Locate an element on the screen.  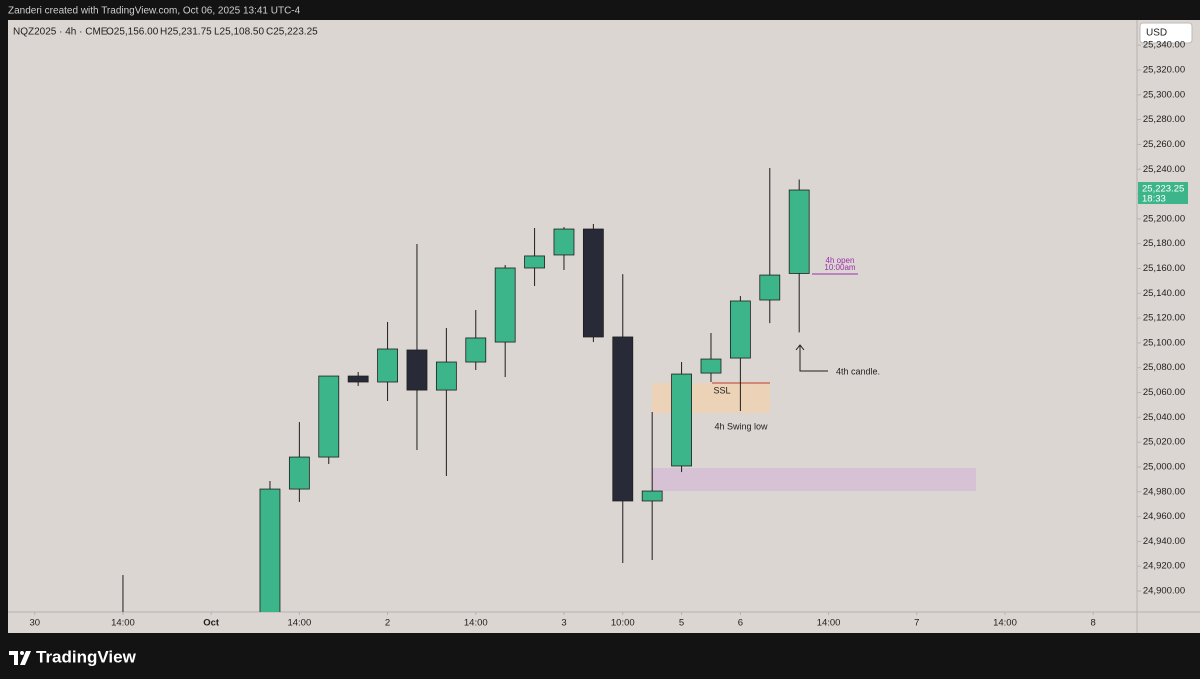
y-tick-label: 25,120.00 is located at coordinates (1164, 318).